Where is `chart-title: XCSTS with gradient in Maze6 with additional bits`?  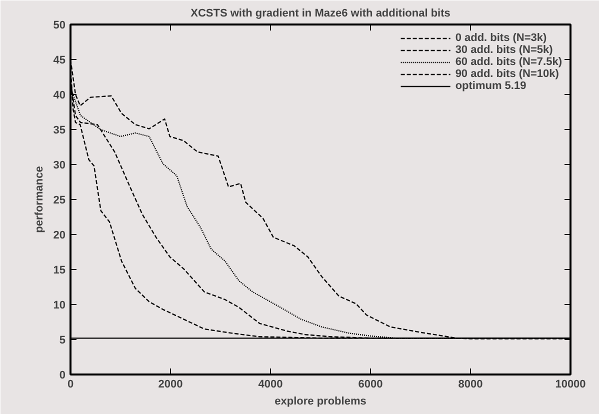 chart-title: XCSTS with gradient in Maze6 with additional bits is located at coordinates (320, 14).